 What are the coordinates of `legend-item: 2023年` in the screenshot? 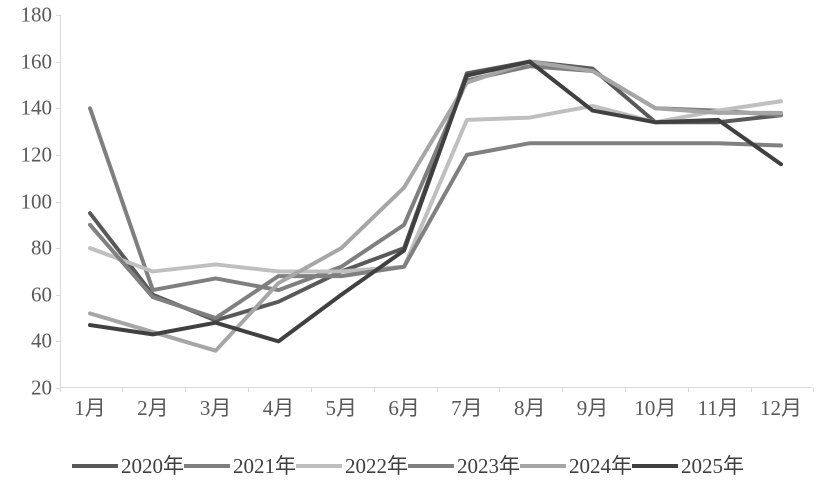 It's located at (464, 465).